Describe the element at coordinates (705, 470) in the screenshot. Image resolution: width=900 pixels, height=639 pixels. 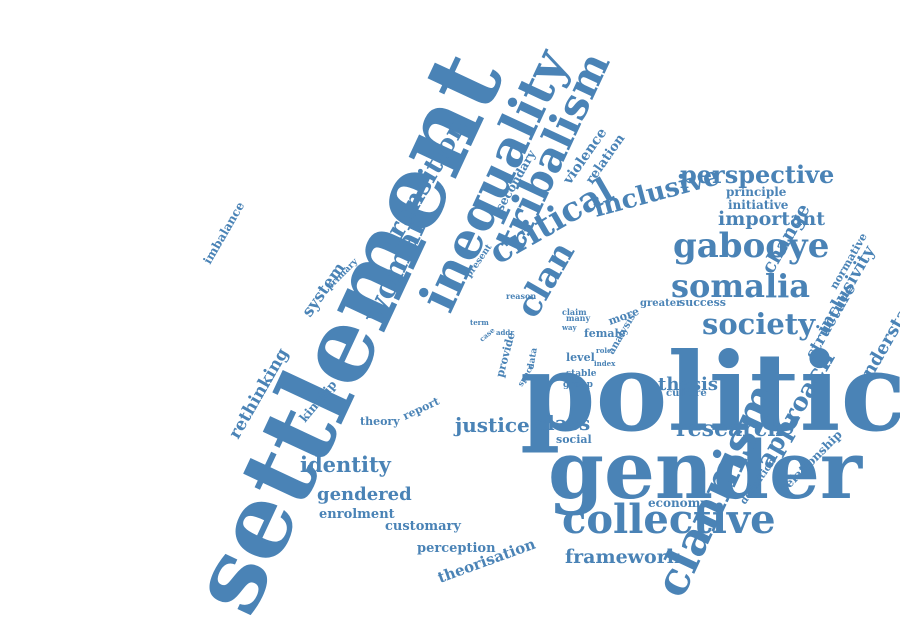
I see `word-gender: gender` at that location.